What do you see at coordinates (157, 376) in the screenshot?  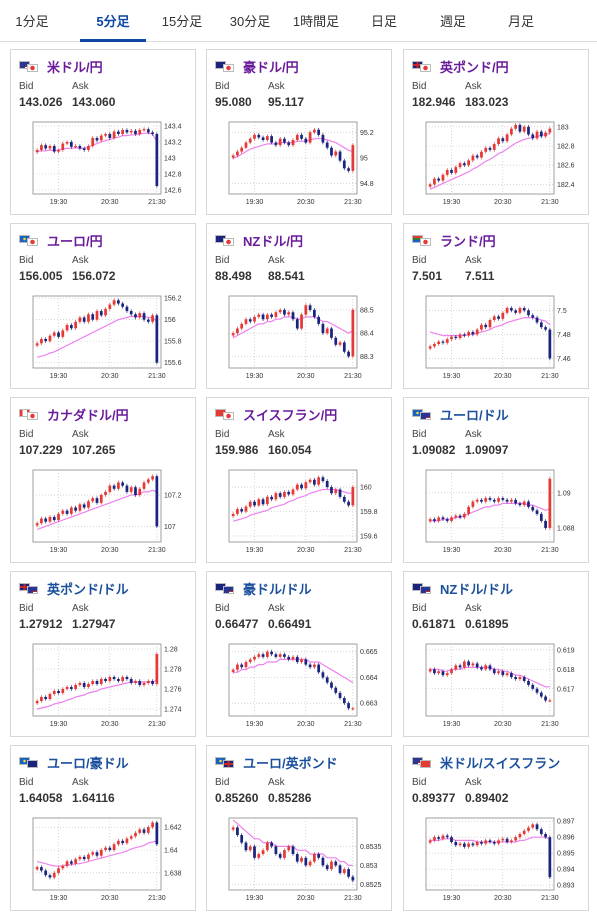 I see `x-tick-label: 21:30` at bounding box center [157, 376].